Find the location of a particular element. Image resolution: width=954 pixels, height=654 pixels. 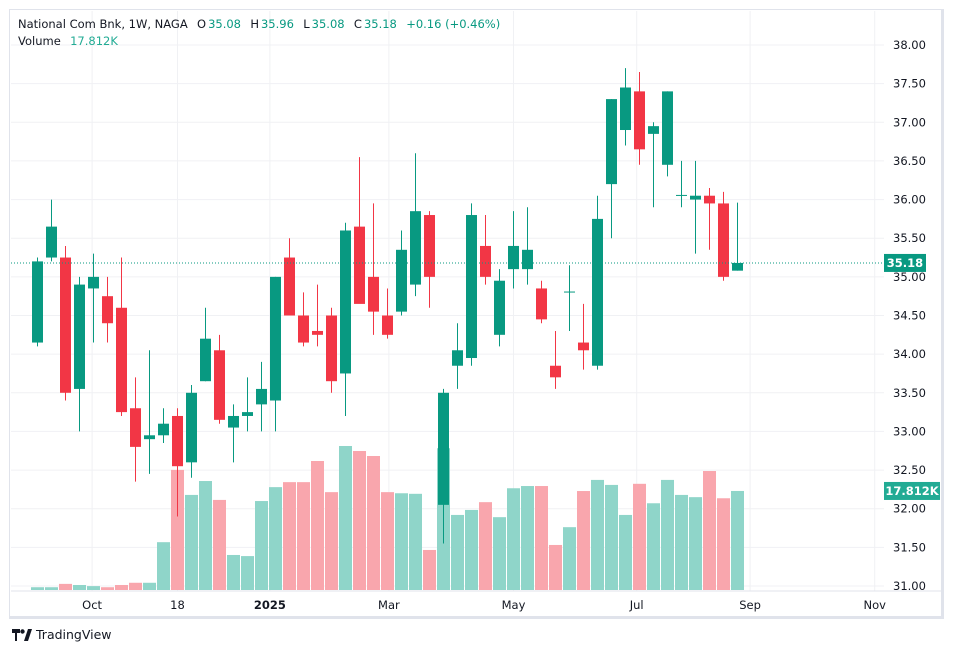

time-axis-label: 18 is located at coordinates (177, 605).